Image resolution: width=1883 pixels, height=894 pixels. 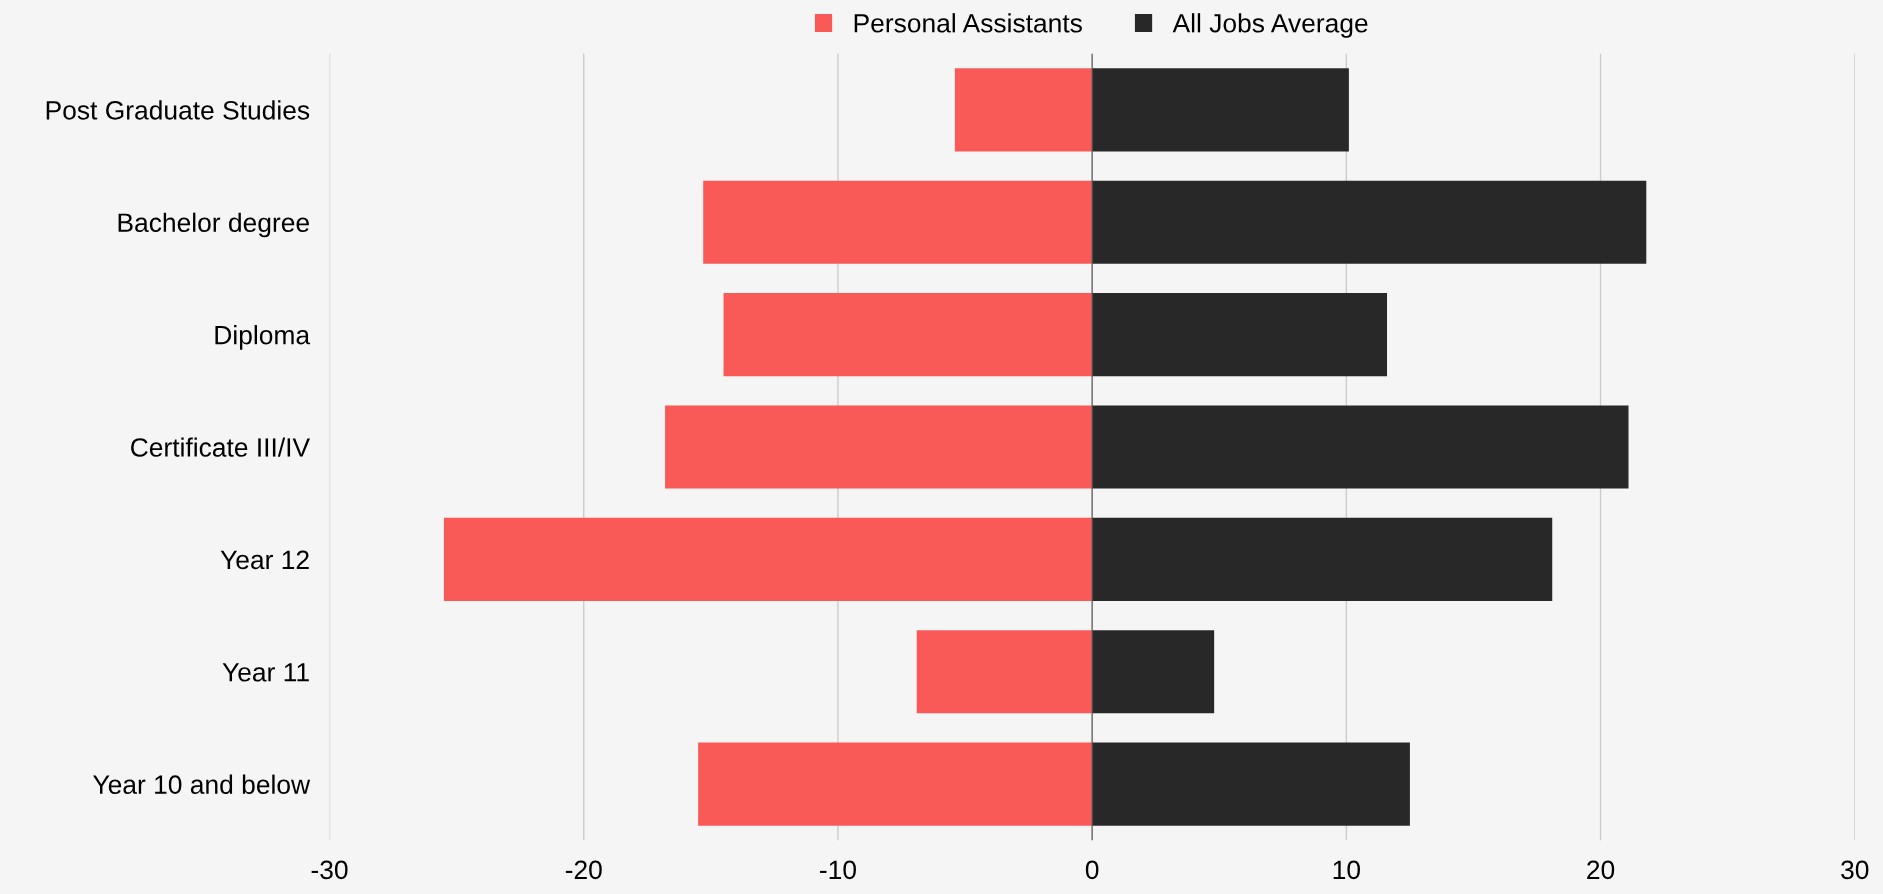 I want to click on x-tick-label: 0, so click(x=1092, y=870).